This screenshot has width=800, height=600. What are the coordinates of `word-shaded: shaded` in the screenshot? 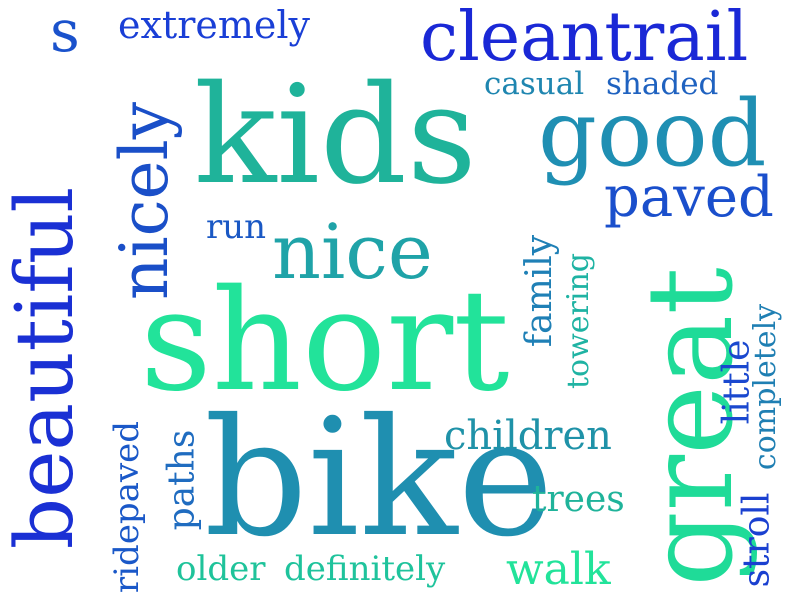 It's located at (662, 84).